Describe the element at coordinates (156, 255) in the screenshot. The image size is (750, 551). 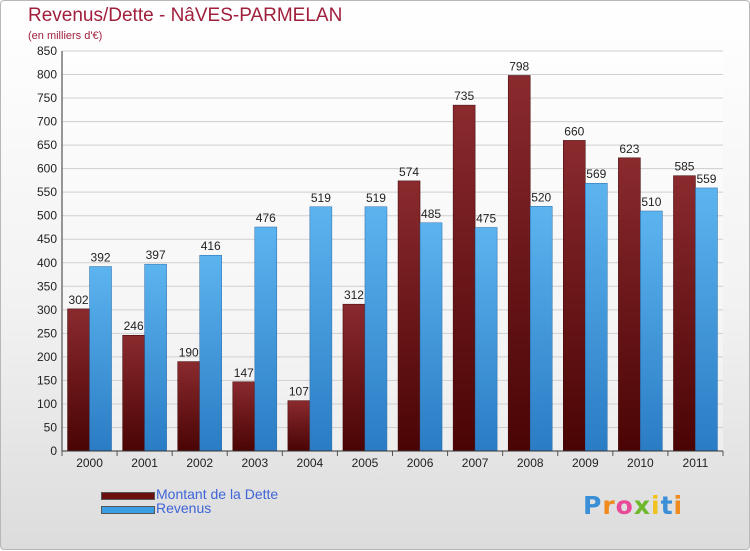
I see `data-label-revenue: 397` at that location.